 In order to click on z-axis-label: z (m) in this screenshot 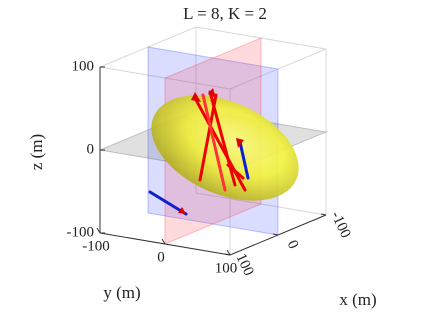, I will do `click(36, 152)`.